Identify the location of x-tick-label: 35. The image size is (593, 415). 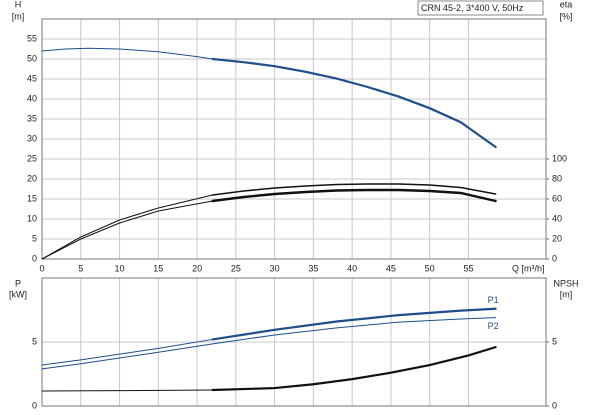
(313, 268).